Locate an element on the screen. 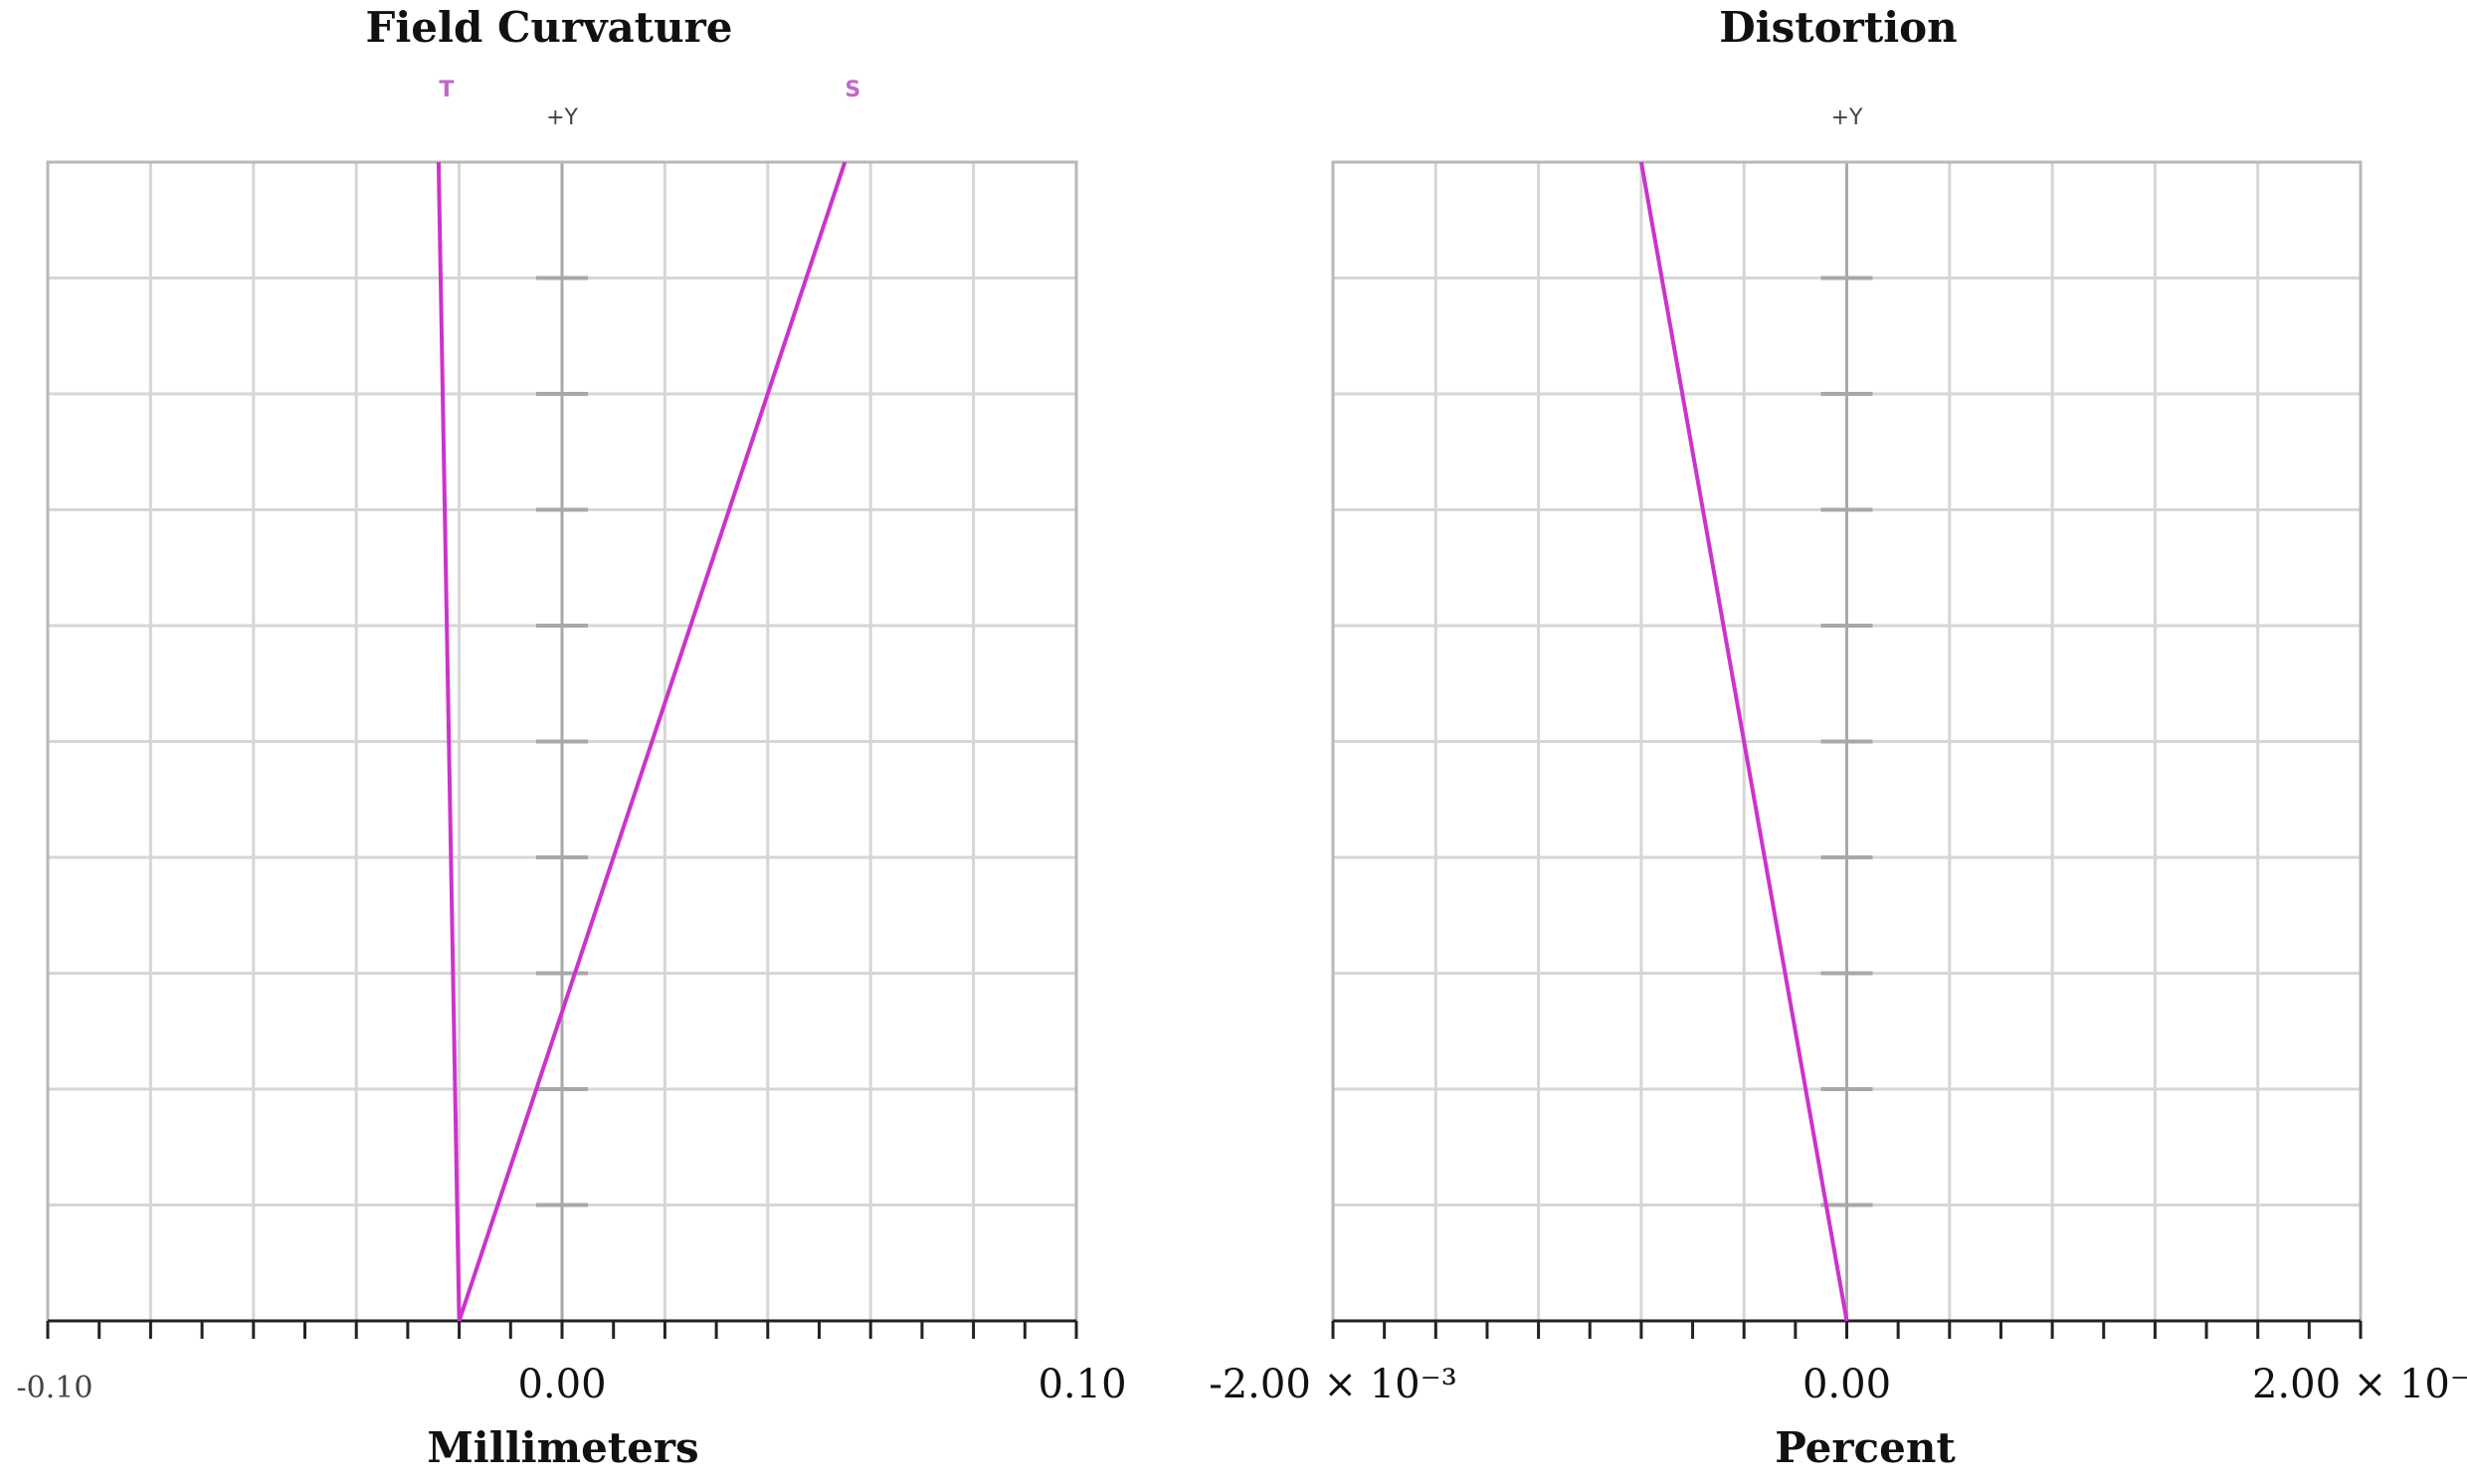 The width and height of the screenshot is (2467, 1484). series-line-distortion is located at coordinates (1744, 741).